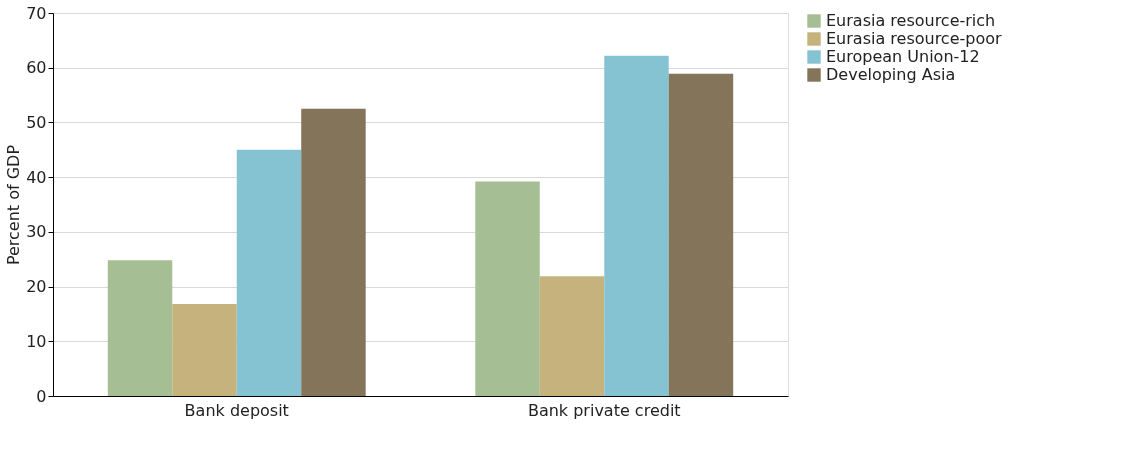 The image size is (1132, 453). I want to click on y-tick-label: 50, so click(36, 122).